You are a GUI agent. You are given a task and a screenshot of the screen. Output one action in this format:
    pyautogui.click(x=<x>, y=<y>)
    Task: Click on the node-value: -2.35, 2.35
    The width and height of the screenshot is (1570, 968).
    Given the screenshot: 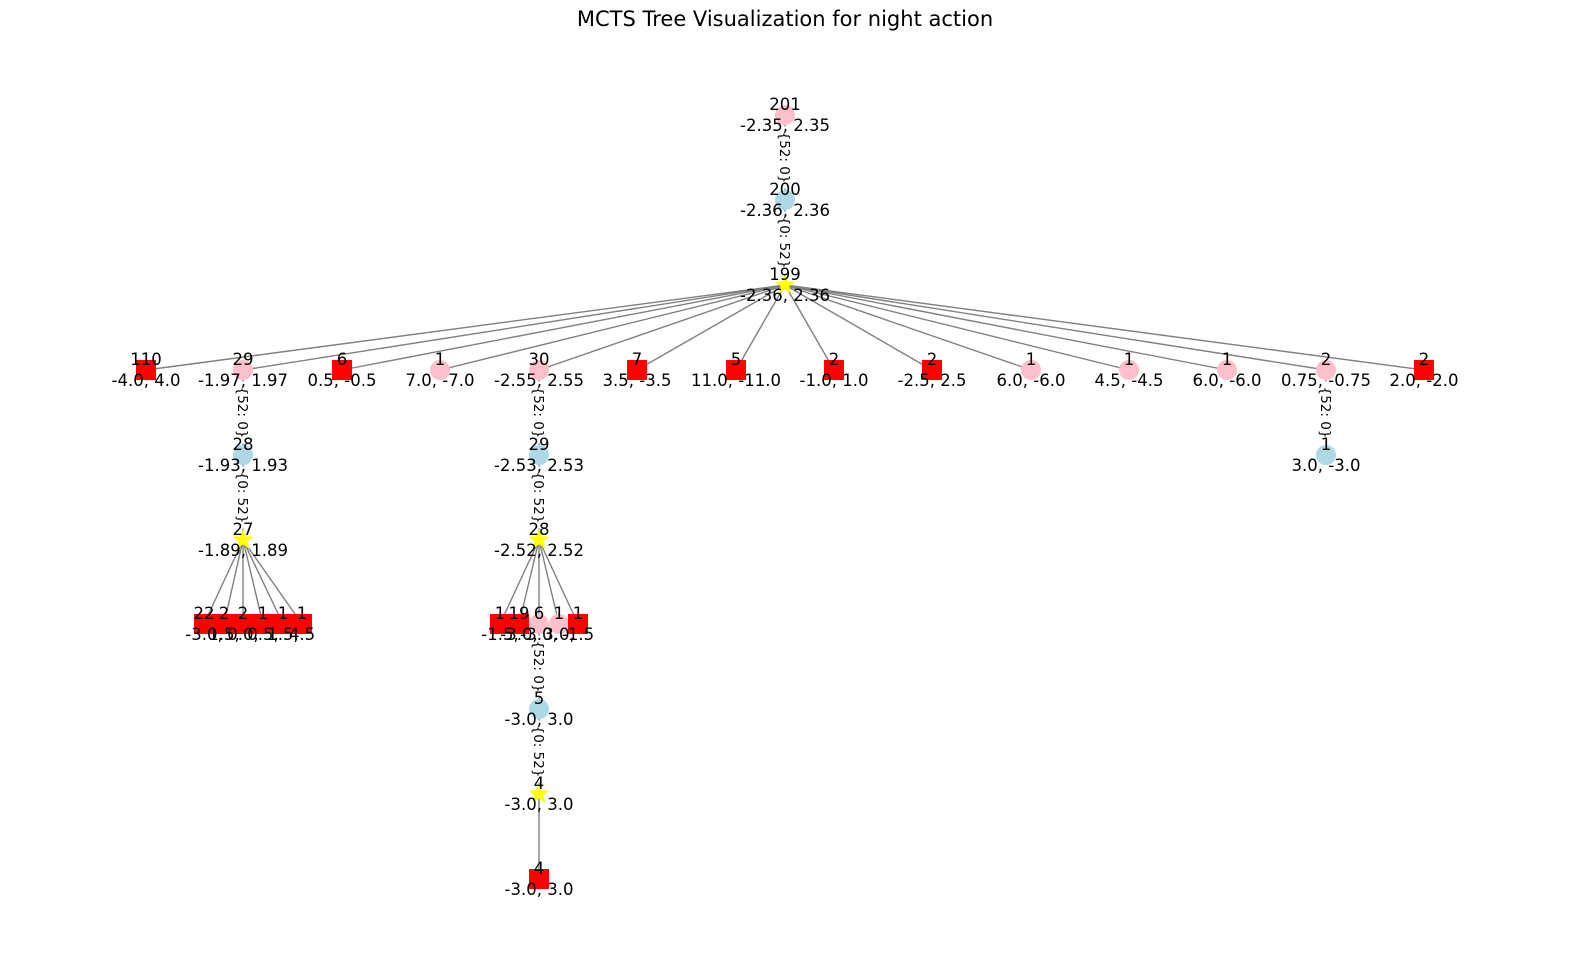 What is the action you would take?
    pyautogui.click(x=785, y=125)
    